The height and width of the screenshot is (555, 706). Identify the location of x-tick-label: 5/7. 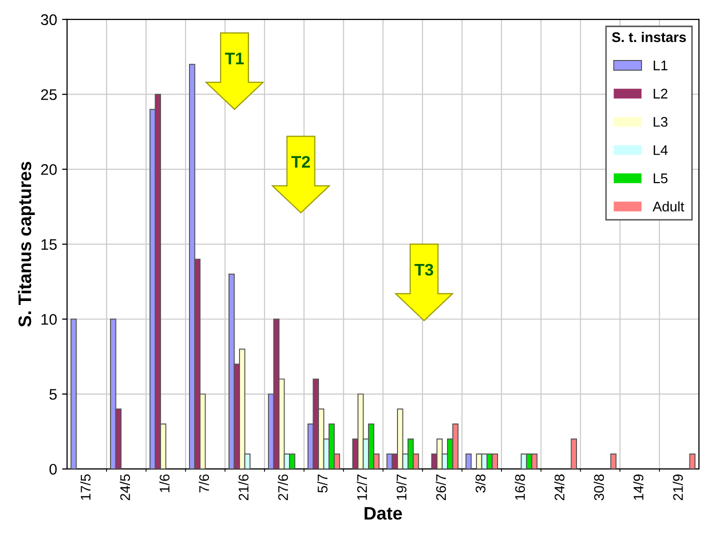
(322, 483).